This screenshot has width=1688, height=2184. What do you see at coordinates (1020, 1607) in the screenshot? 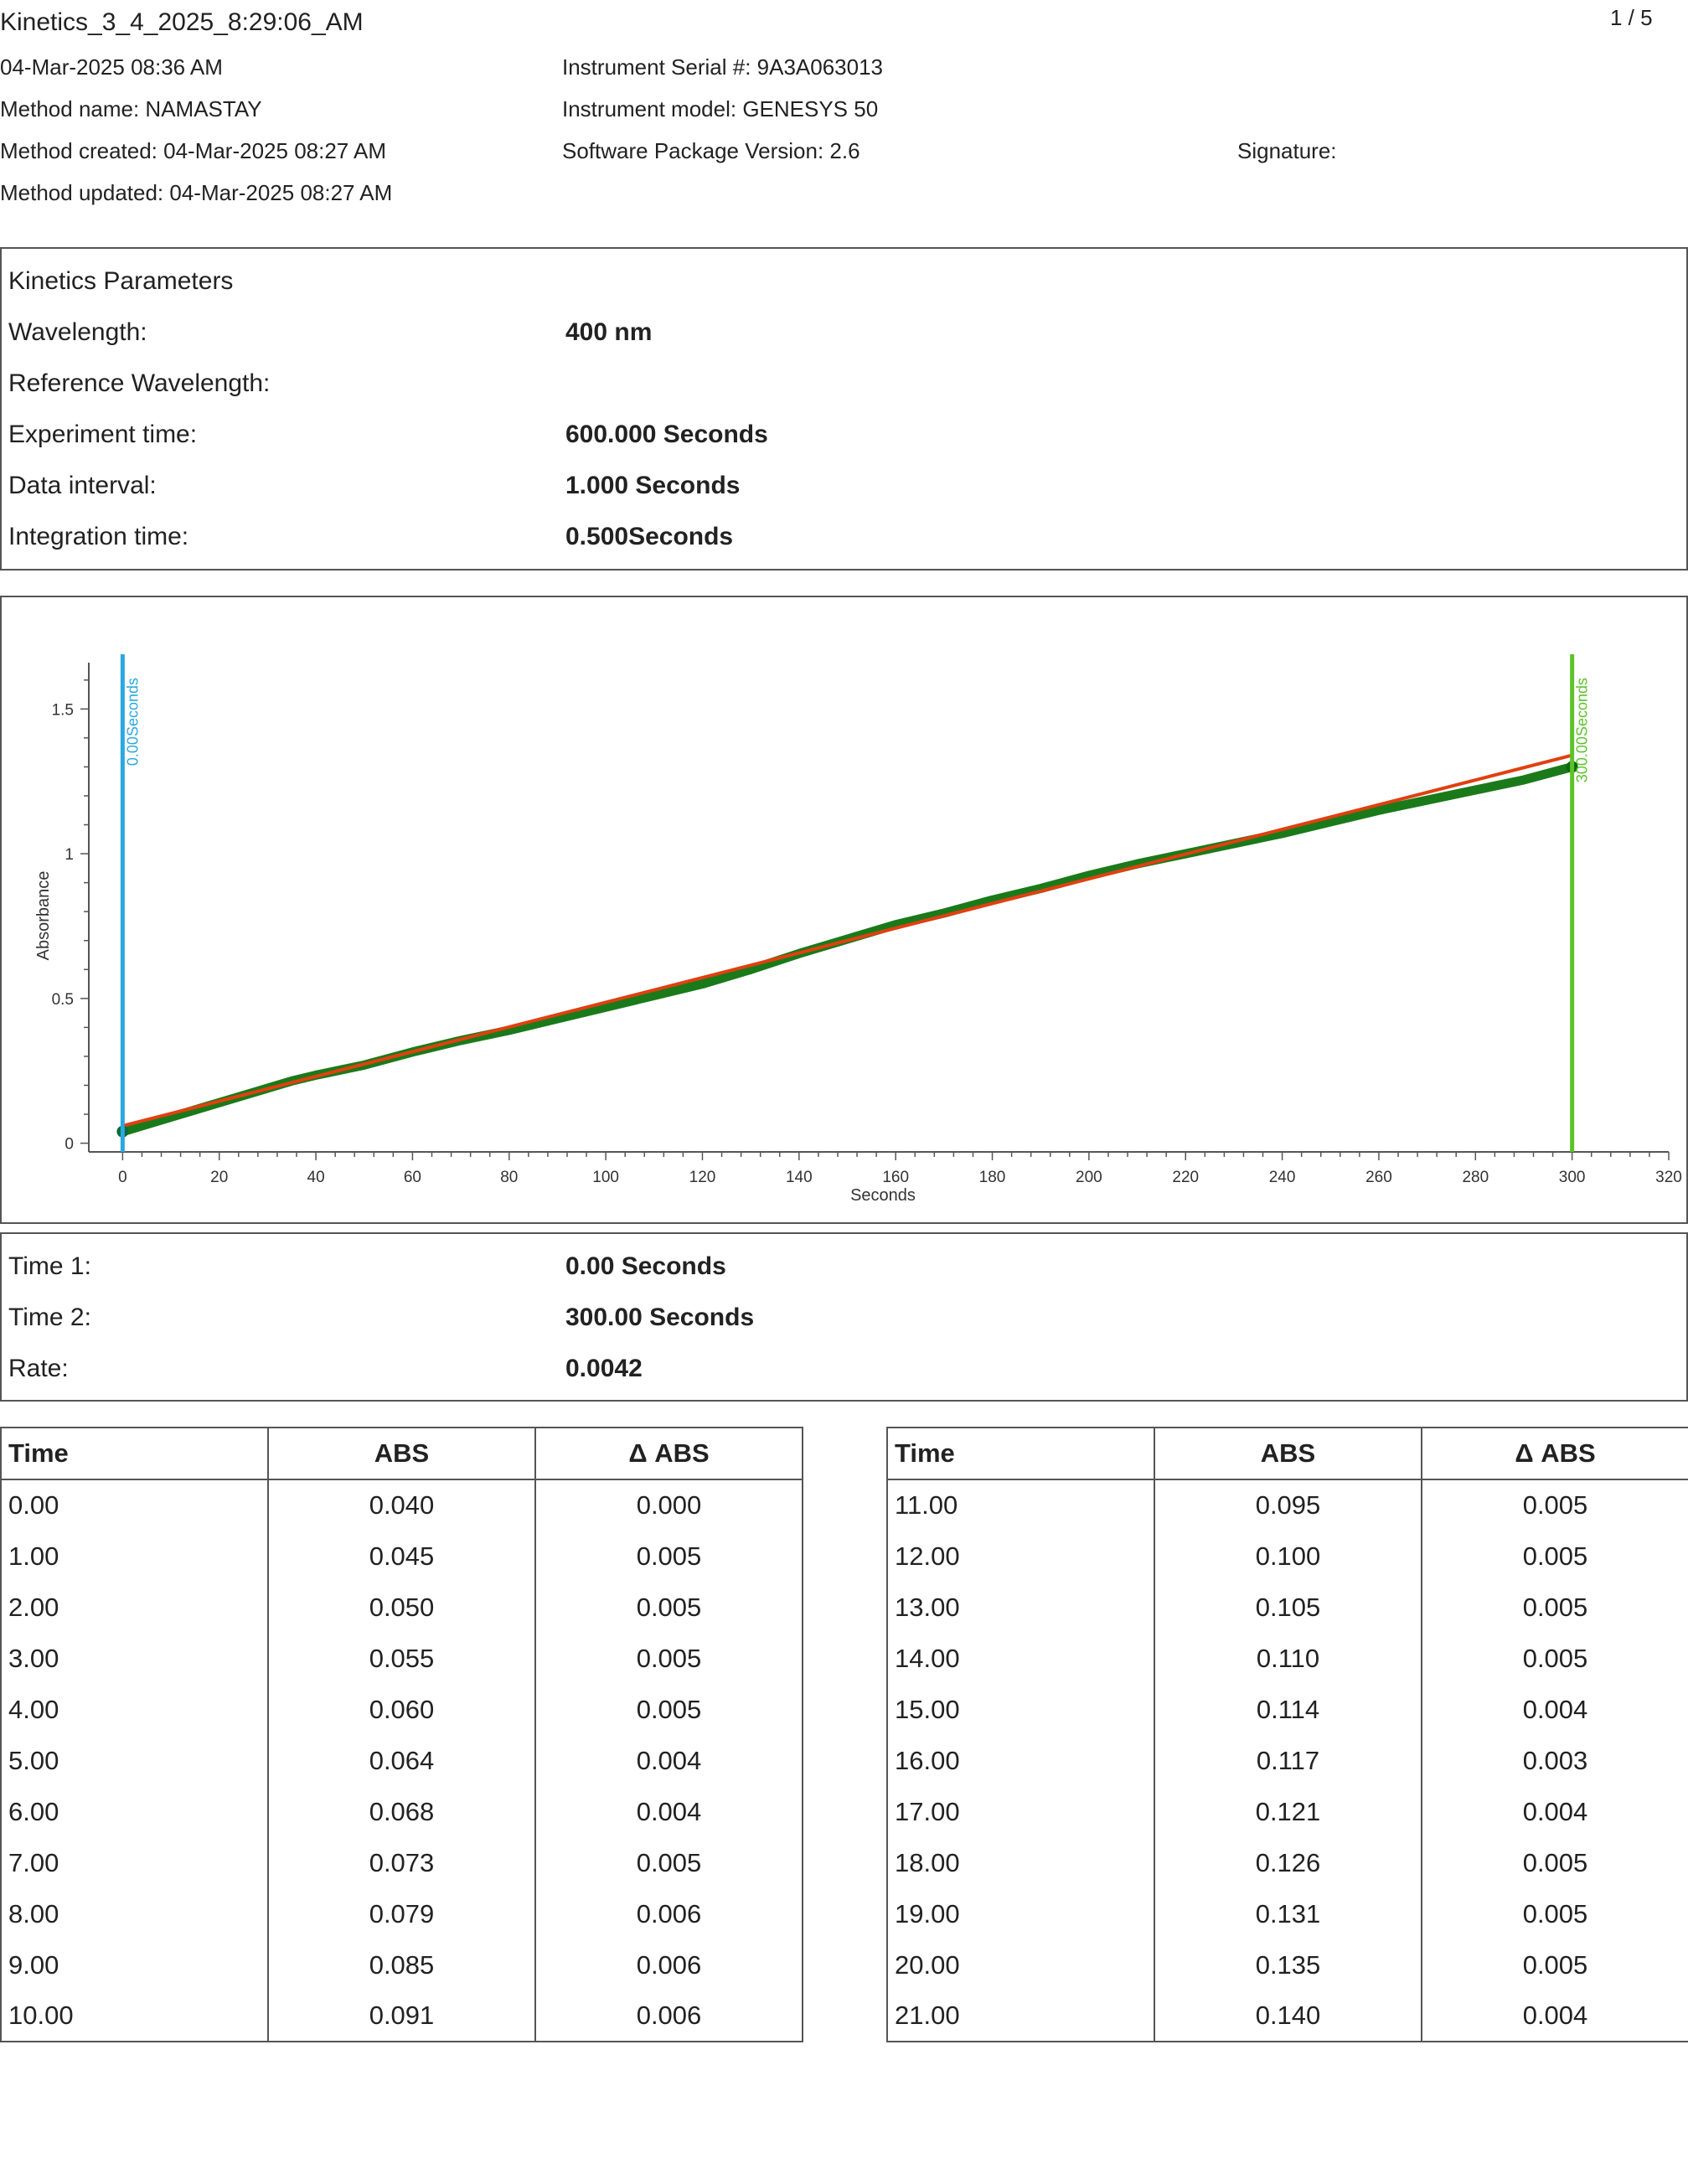
I see `time-cell: 13.00` at bounding box center [1020, 1607].